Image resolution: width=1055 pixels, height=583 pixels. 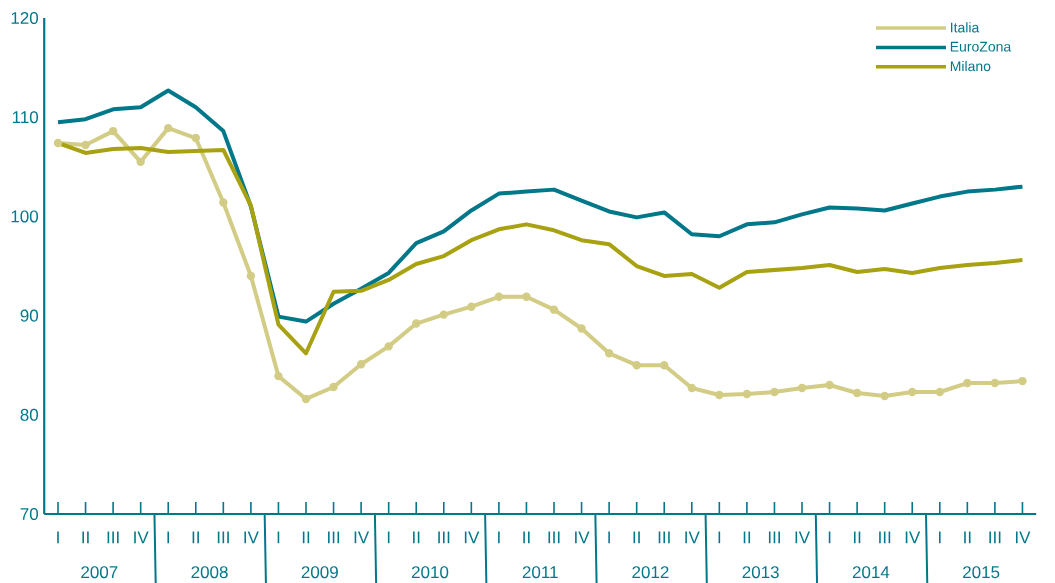 What do you see at coordinates (99, 572) in the screenshot?
I see `text: 2007` at bounding box center [99, 572].